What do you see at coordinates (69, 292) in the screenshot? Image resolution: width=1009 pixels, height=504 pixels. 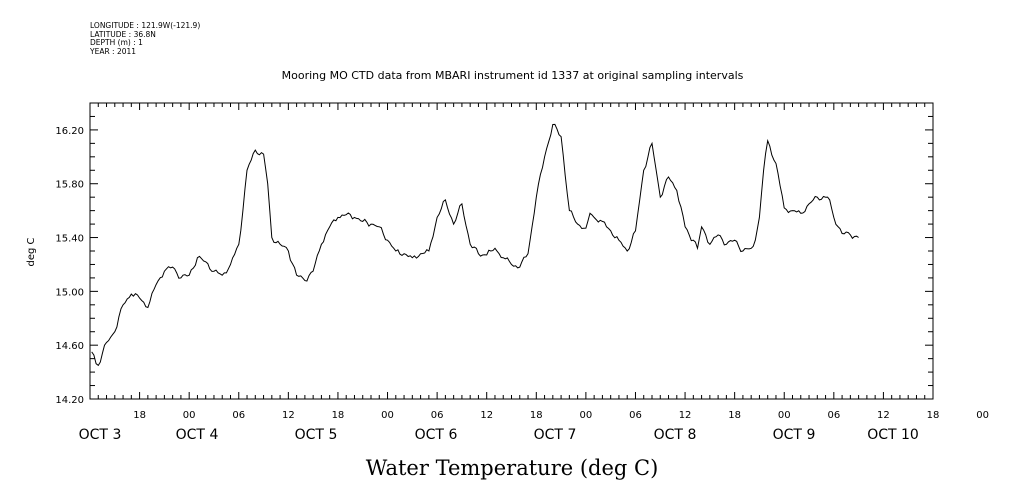 I see `y-tick-label: 15.00` at bounding box center [69, 292].